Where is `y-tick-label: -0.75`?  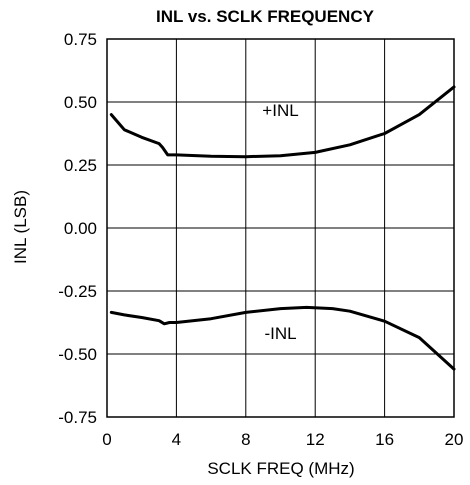 y-tick-label: -0.75 is located at coordinates (77, 417).